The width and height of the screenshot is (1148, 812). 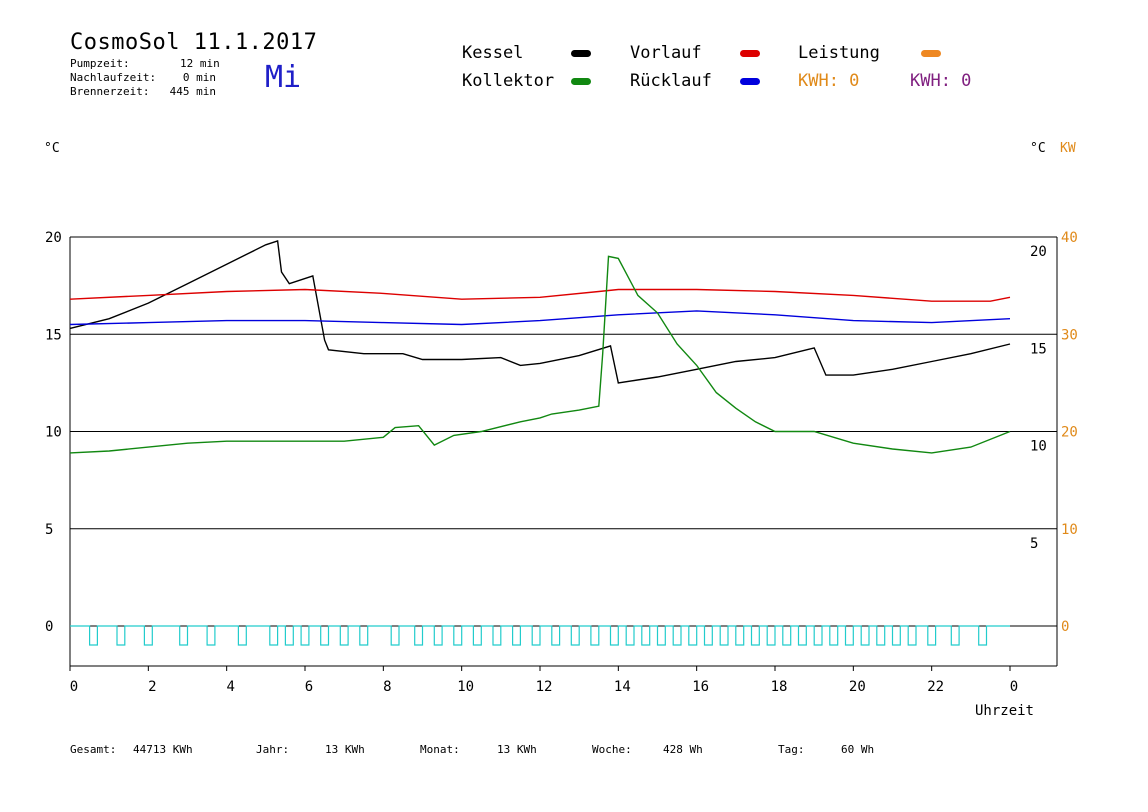 What do you see at coordinates (1069, 433) in the screenshot?
I see `y-tick-right-kw-20: 20` at bounding box center [1069, 433].